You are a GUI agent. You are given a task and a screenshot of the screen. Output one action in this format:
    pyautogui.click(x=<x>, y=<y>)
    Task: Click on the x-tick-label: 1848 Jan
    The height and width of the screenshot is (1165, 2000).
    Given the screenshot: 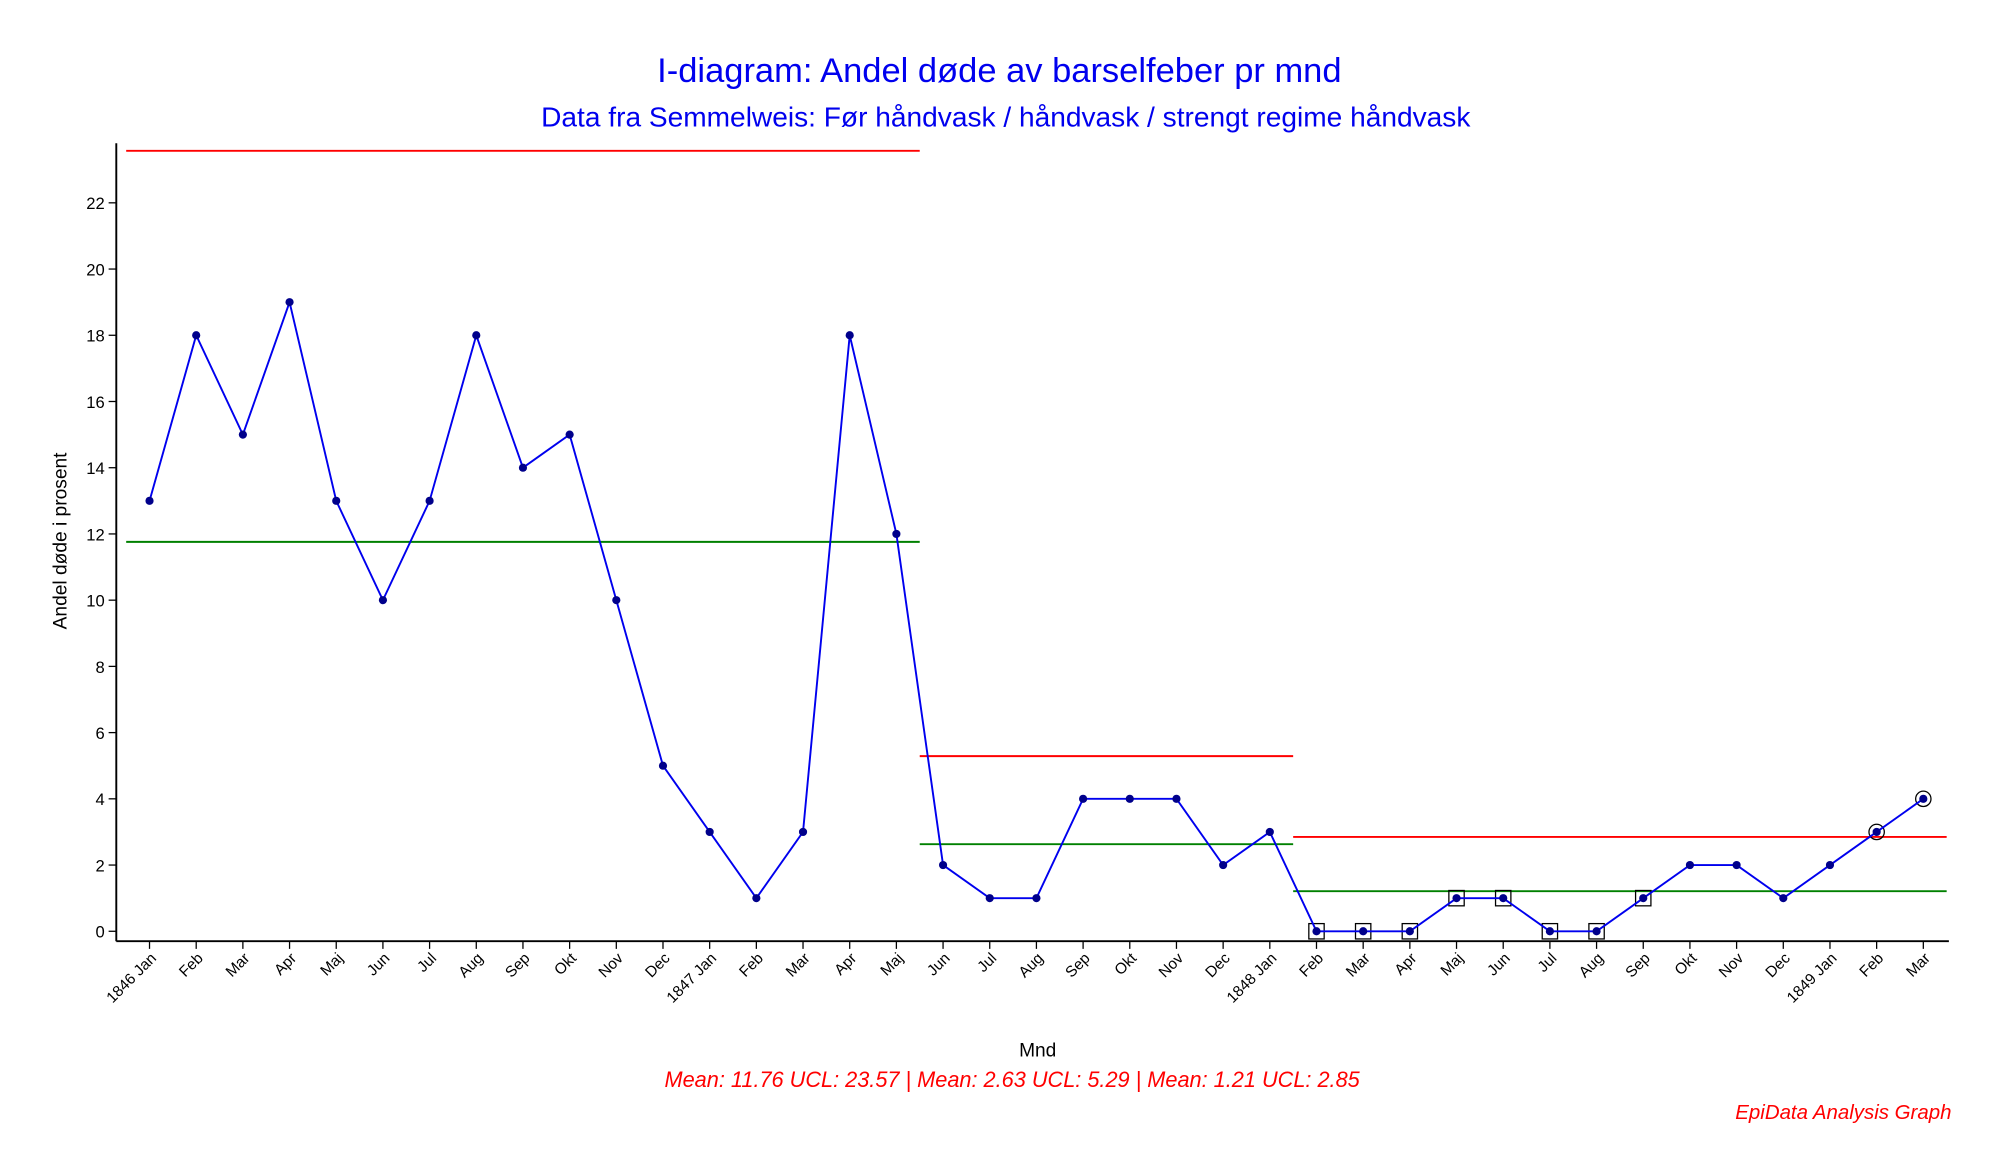 What is the action you would take?
    pyautogui.click(x=1252, y=978)
    